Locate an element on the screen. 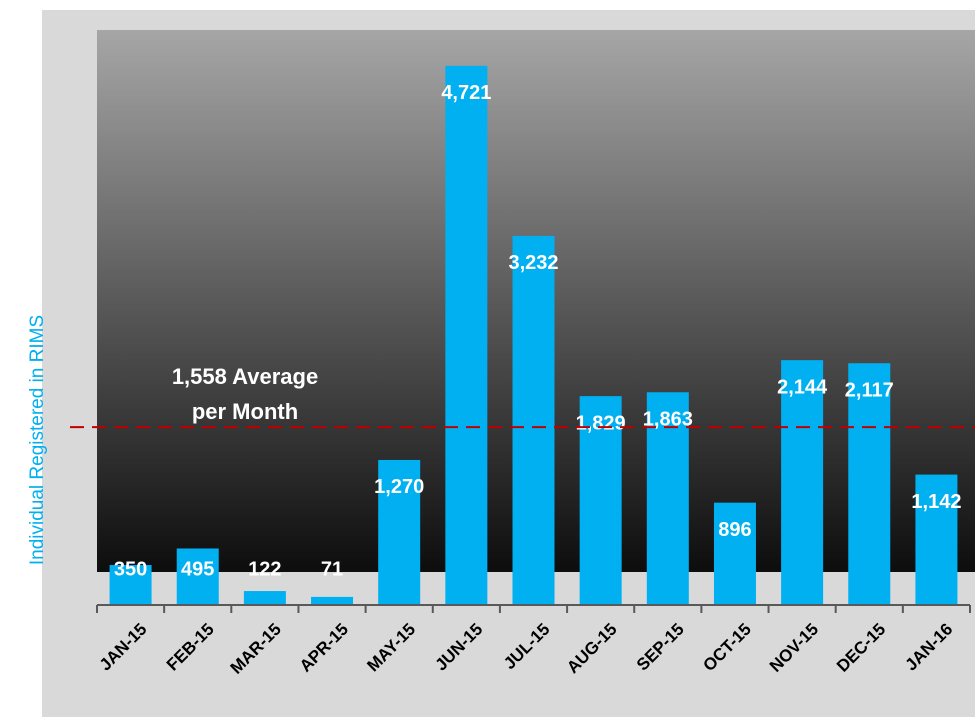 The image size is (975, 726). value-label: 1,863 is located at coordinates (668, 420).